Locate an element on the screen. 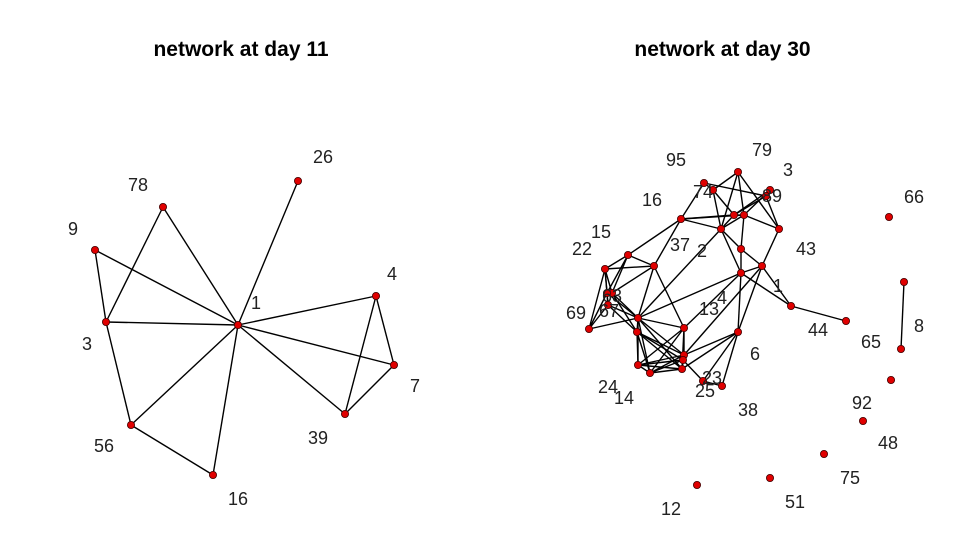  right-edge-6-h7 is located at coordinates (710, 350).